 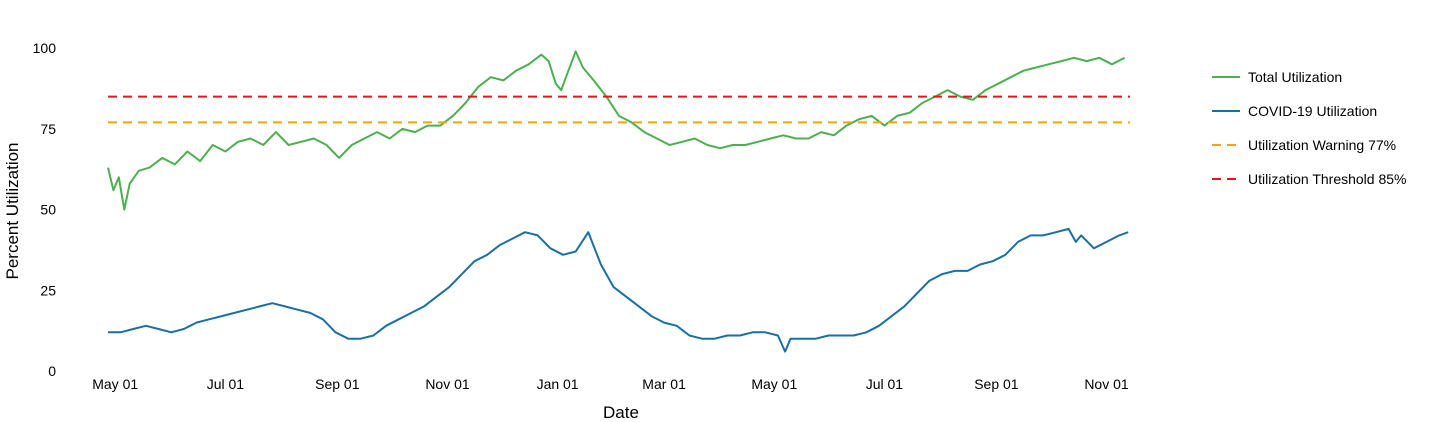 What do you see at coordinates (1322, 145) in the screenshot?
I see `legend-label-utilization-warning-77: Utilization Warning 77%` at bounding box center [1322, 145].